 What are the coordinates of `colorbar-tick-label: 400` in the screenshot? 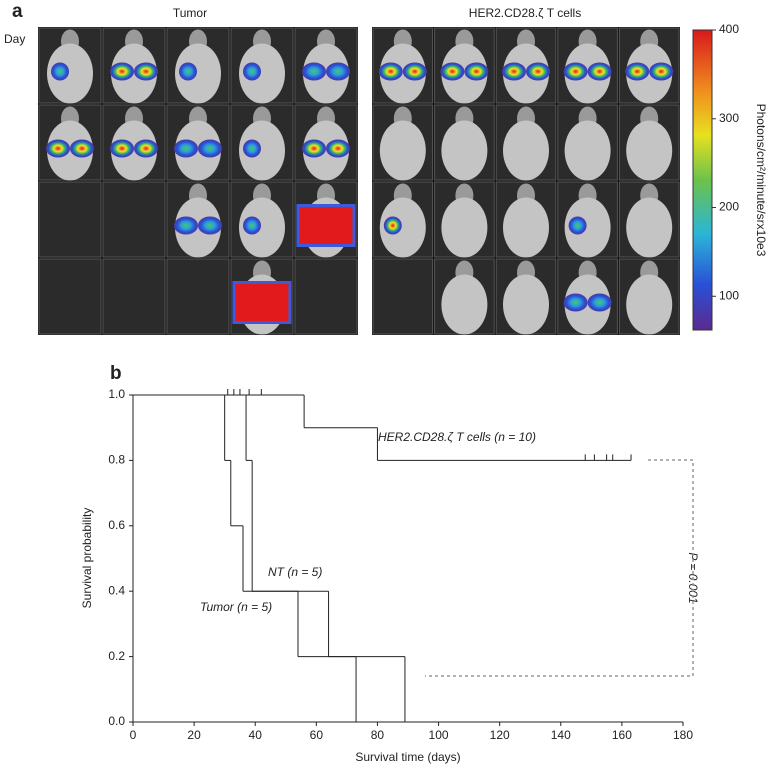 It's located at (729, 29).